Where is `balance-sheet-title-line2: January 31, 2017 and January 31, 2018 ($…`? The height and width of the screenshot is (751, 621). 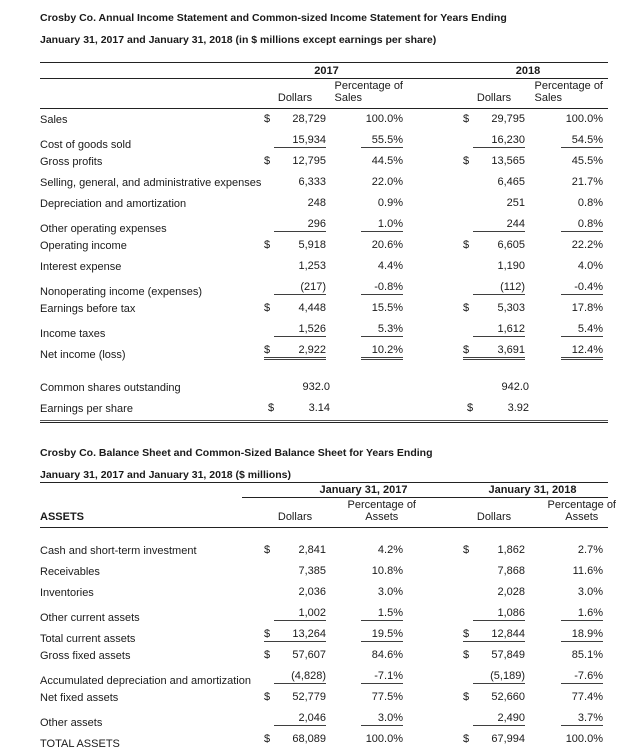 balance-sheet-title-line2: January 31, 2017 and January 31, 2018 ($… is located at coordinates (165, 475).